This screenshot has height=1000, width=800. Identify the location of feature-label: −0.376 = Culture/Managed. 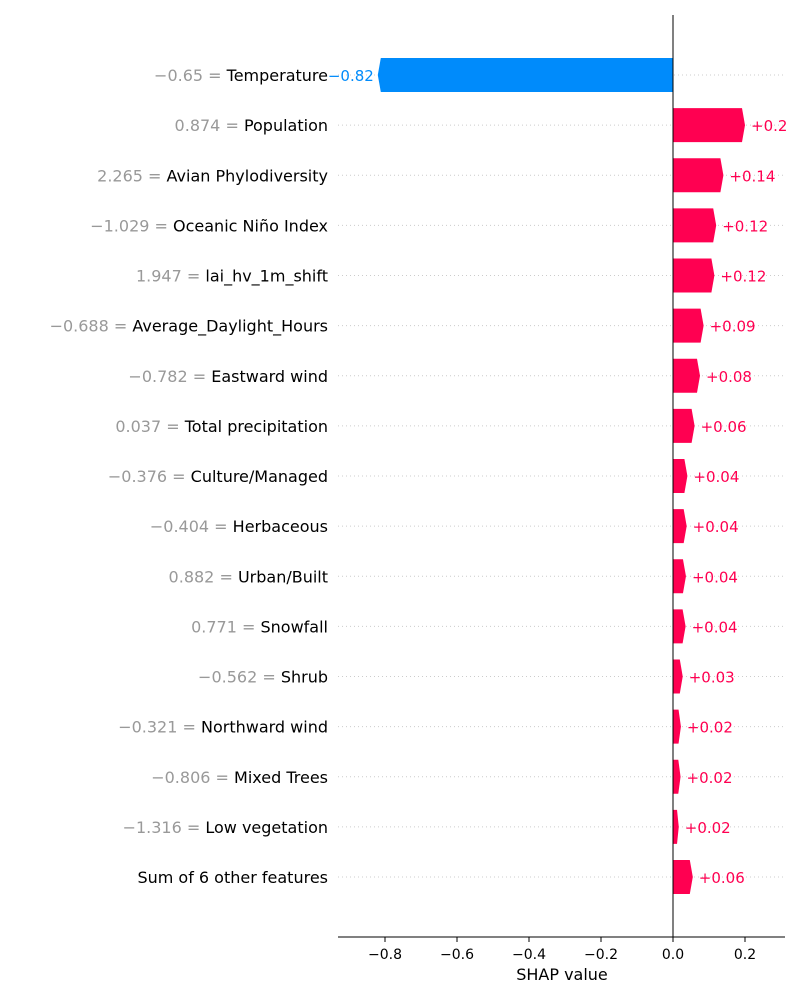
(218, 476).